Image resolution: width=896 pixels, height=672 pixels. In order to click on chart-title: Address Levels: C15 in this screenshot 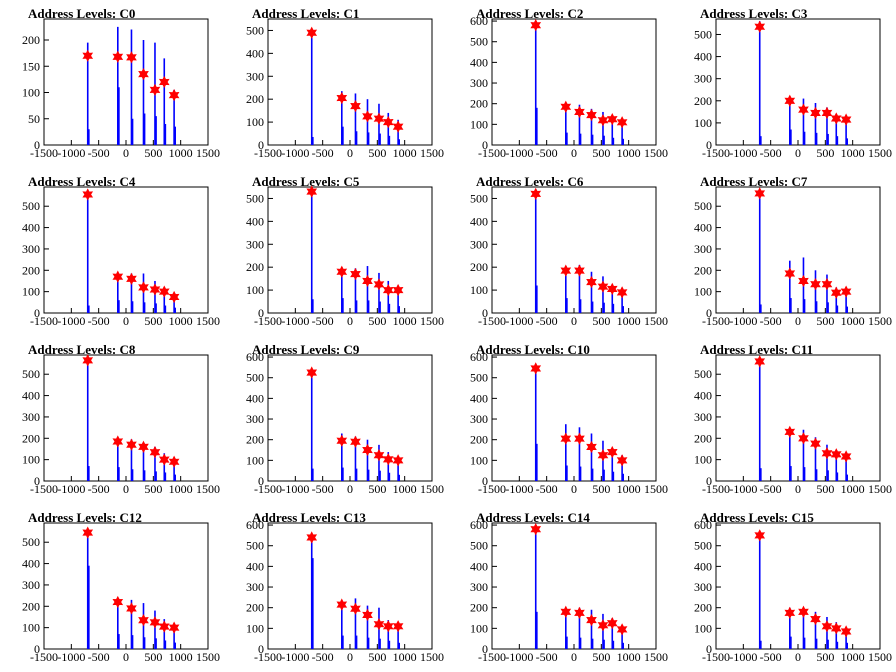, I will do `click(757, 517)`.